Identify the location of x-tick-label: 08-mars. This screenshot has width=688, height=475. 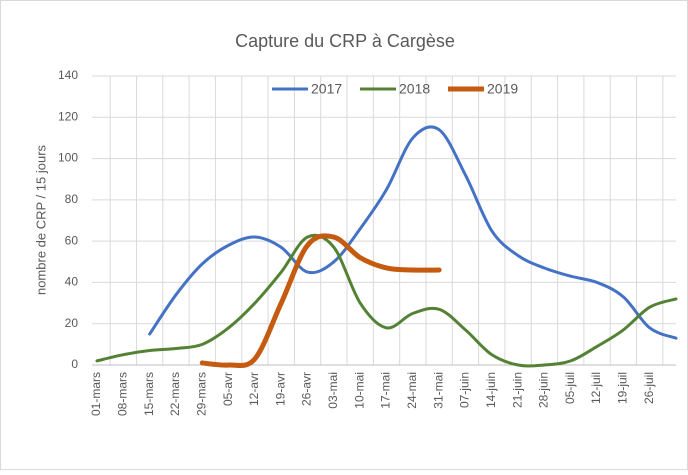
(122, 394).